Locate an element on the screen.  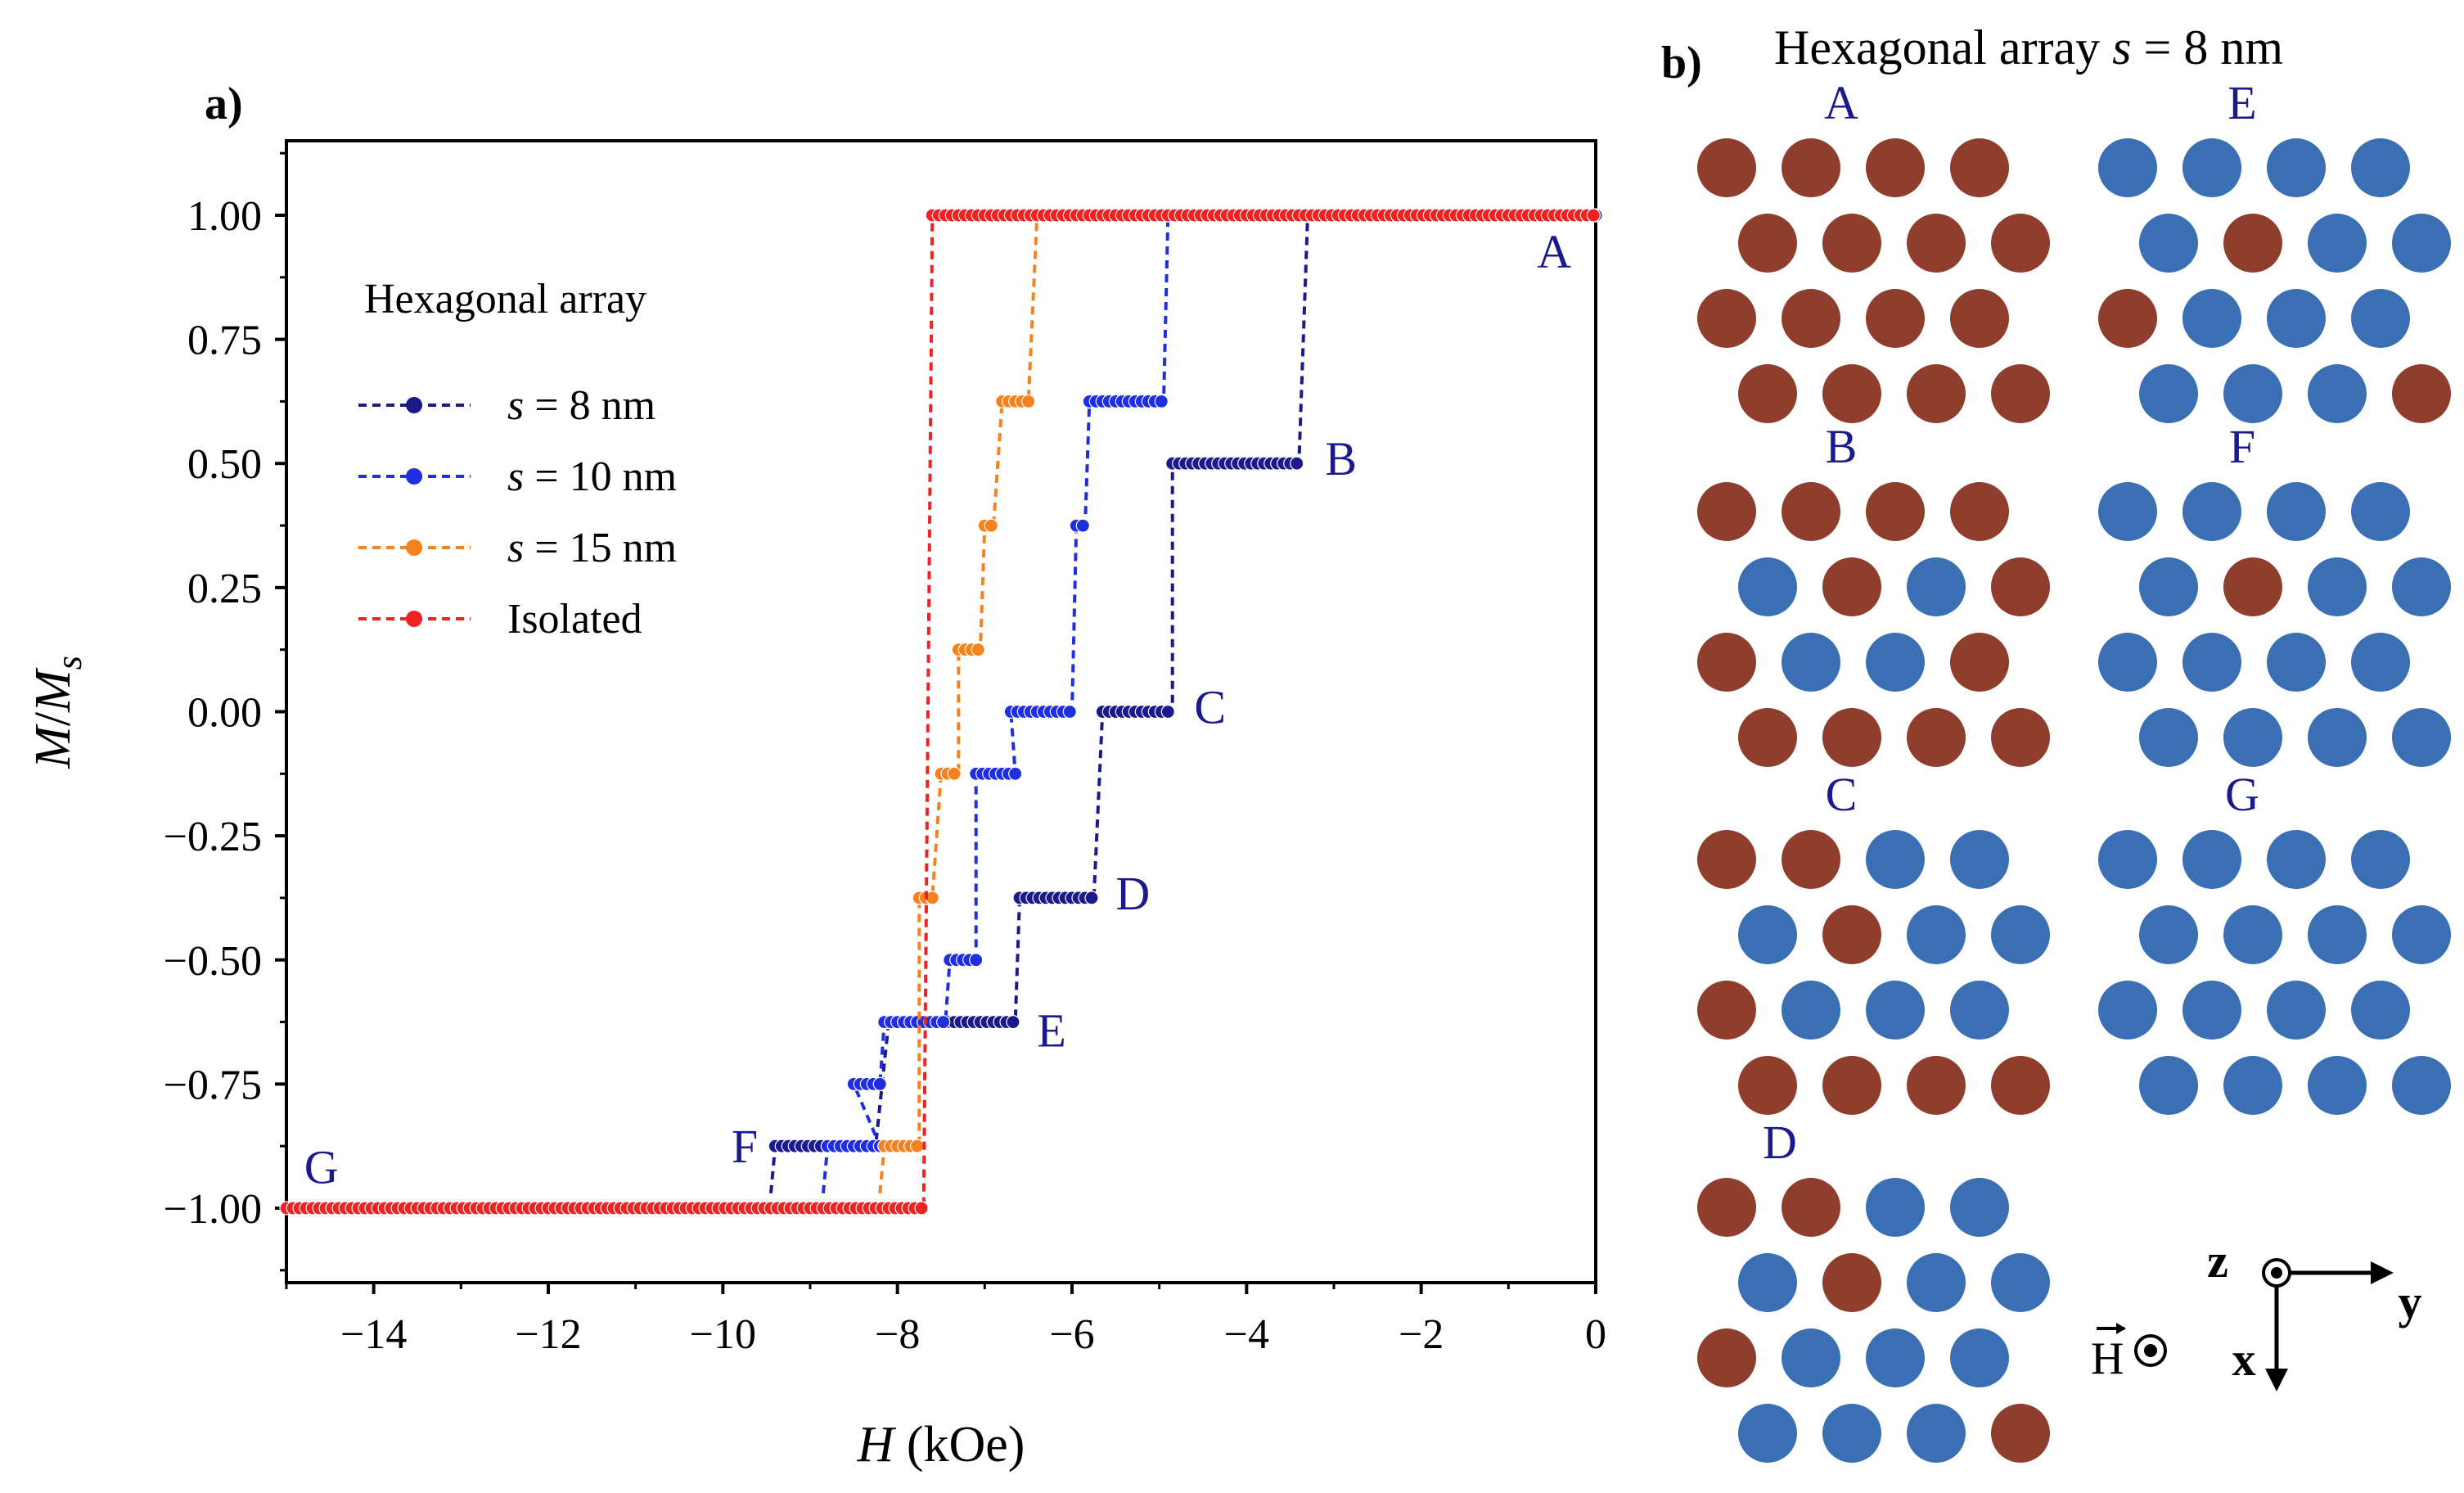
field-out-of-plane-icon is located at coordinates (2150, 1350).